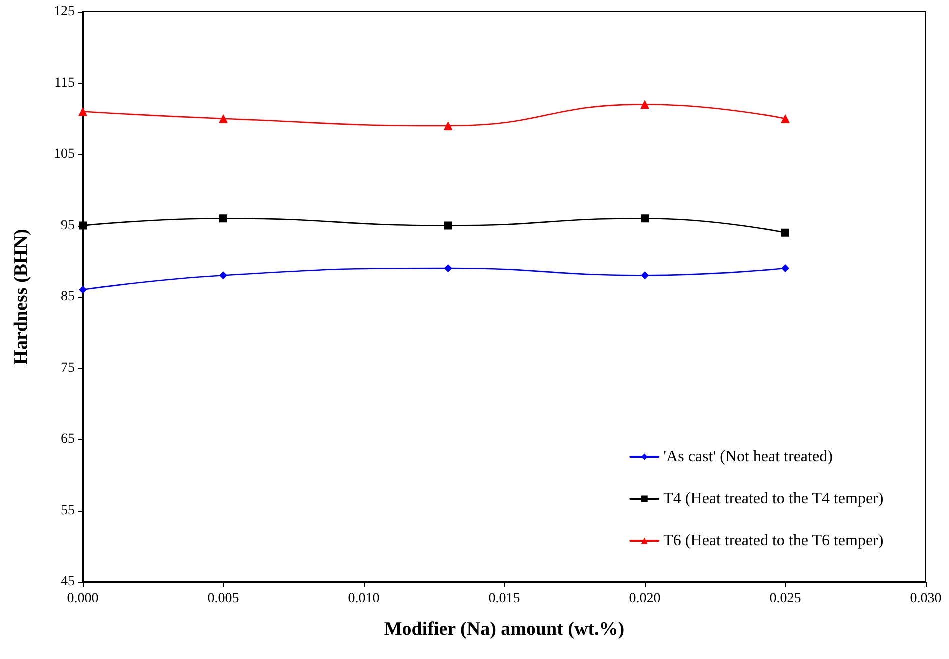  I want to click on x-tick-label: 0.000, so click(83, 599).